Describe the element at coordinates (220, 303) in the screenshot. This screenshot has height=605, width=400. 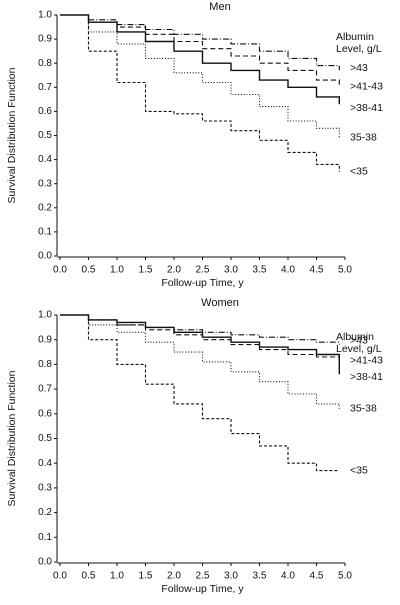
I see `chart-title: Women` at that location.